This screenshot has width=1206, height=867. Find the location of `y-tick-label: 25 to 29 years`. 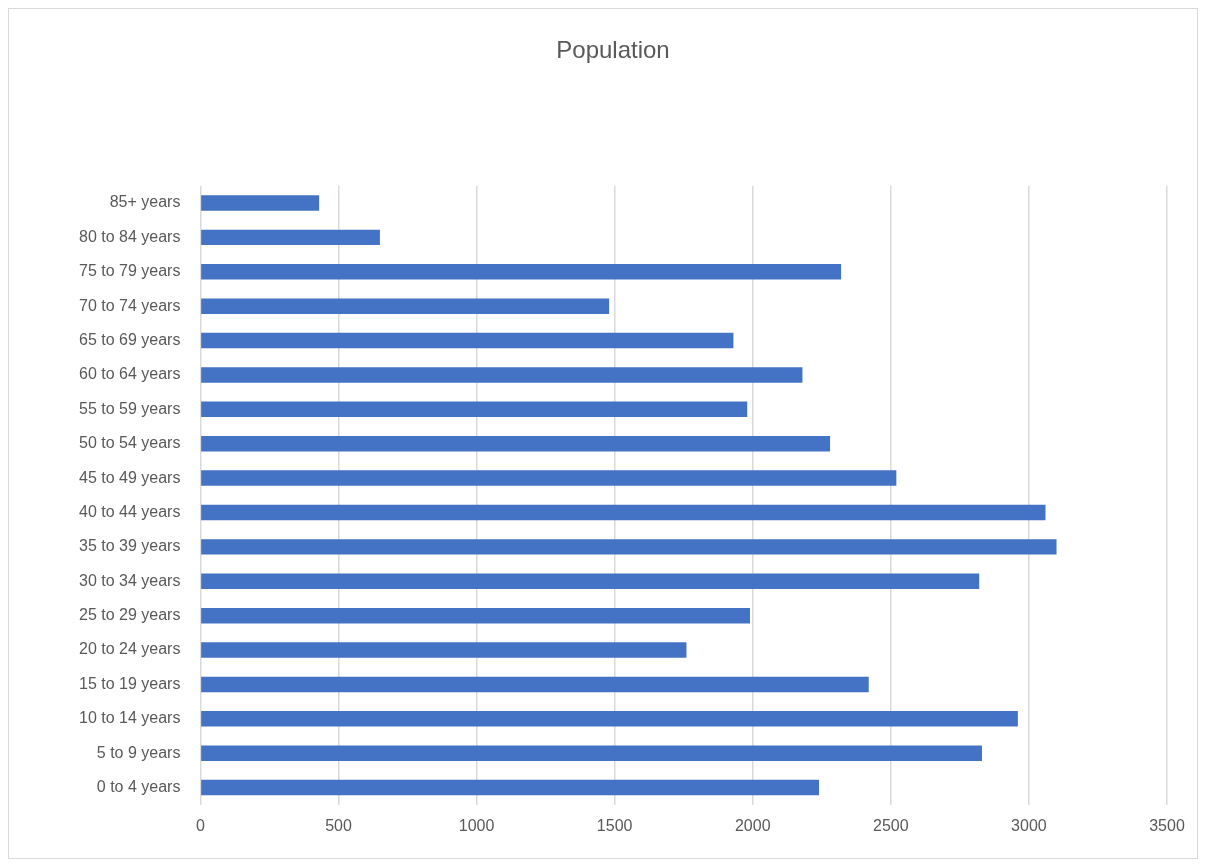

y-tick-label: 25 to 29 years is located at coordinates (129, 615).